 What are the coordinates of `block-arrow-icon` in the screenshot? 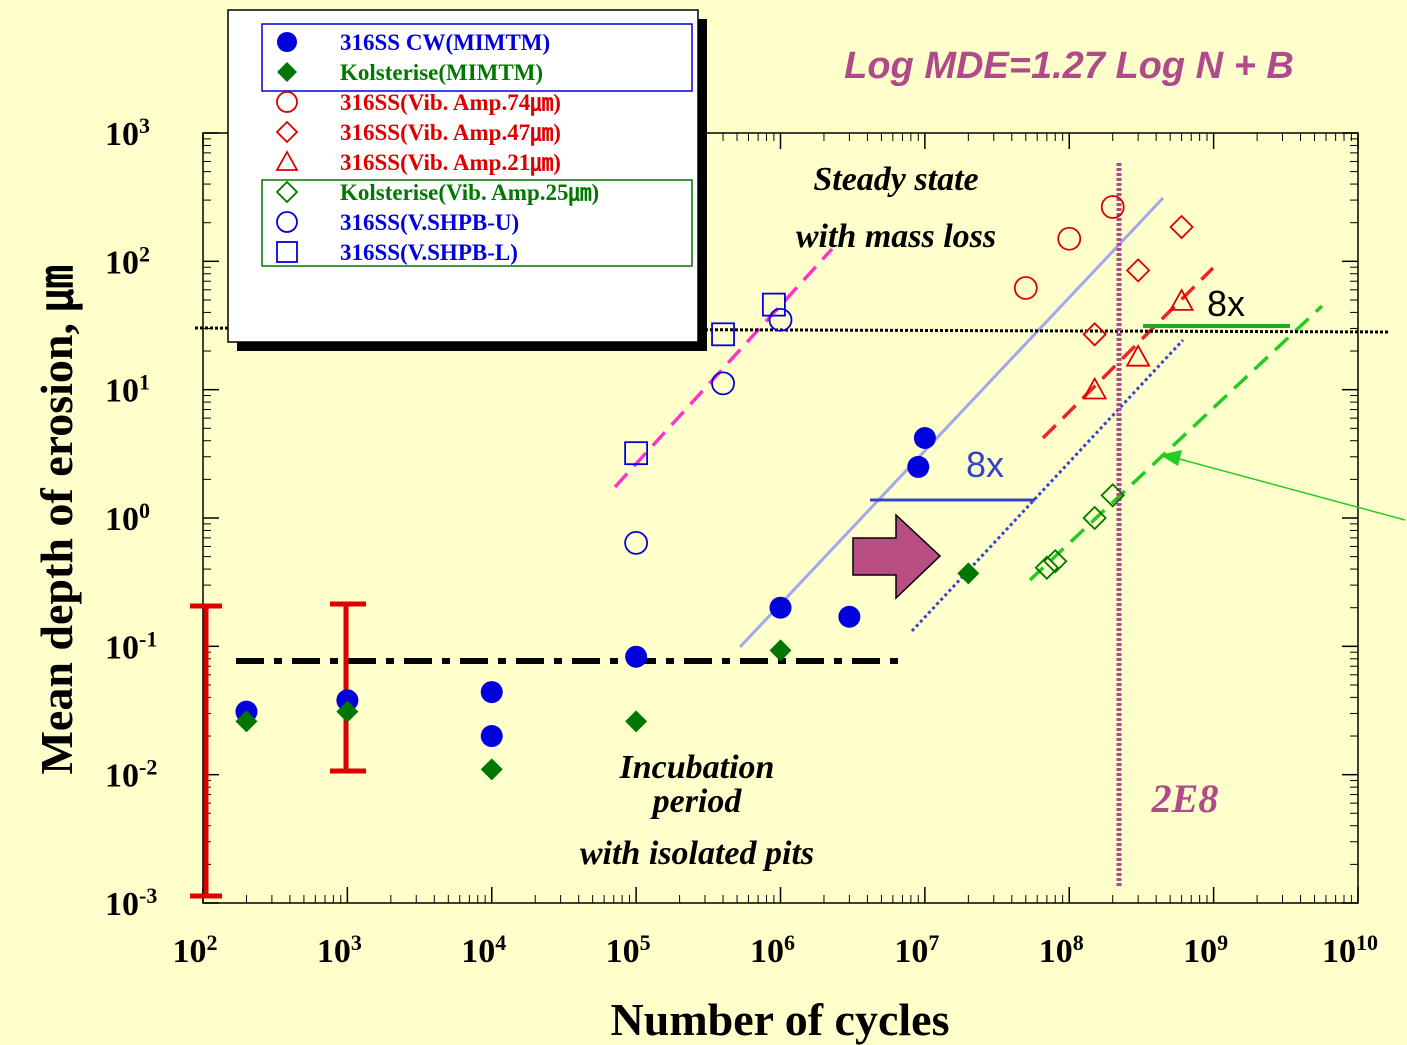 It's located at (896, 556).